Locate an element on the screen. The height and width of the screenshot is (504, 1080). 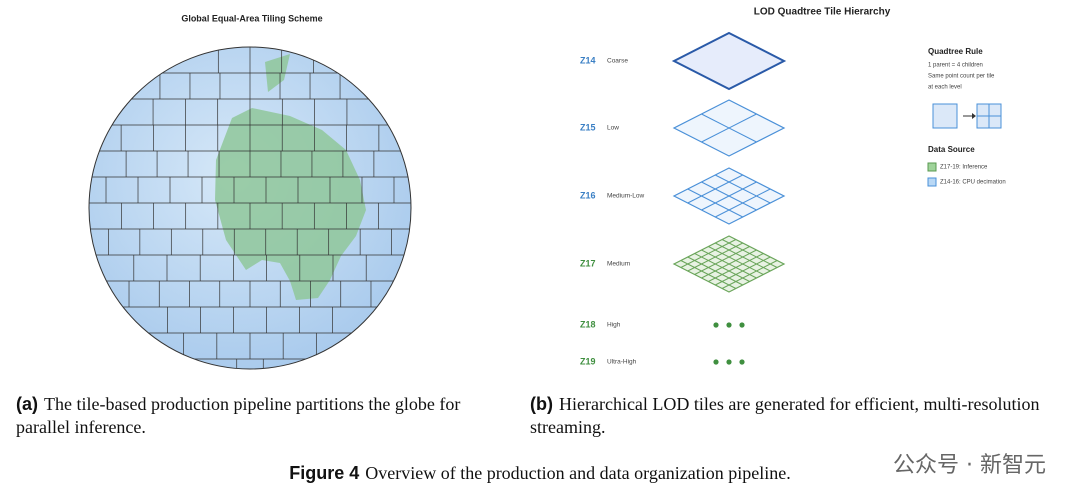
figure-label: Figure 4 is located at coordinates (324, 473).